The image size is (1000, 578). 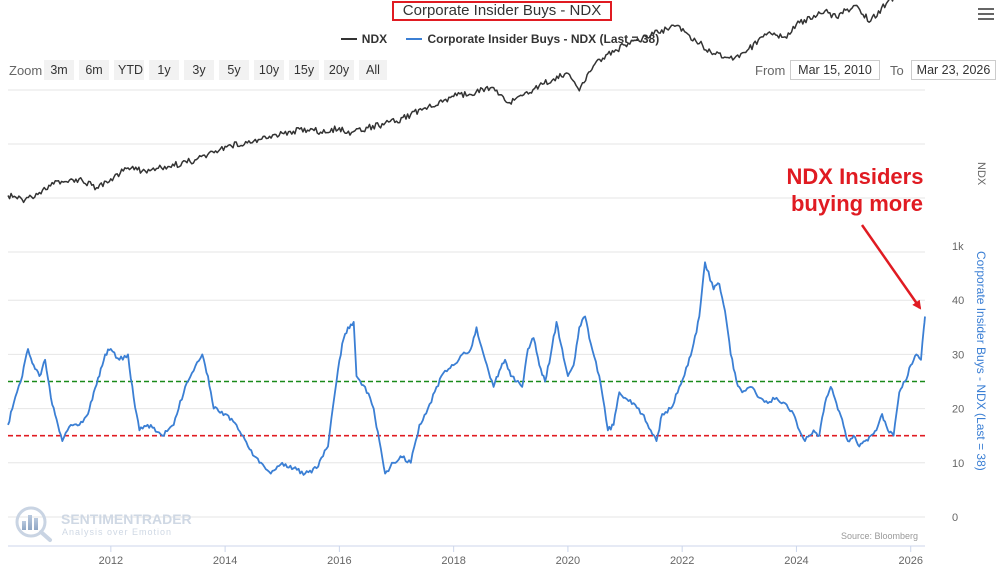 What do you see at coordinates (955, 518) in the screenshot?
I see `y-tick-label: 0` at bounding box center [955, 518].